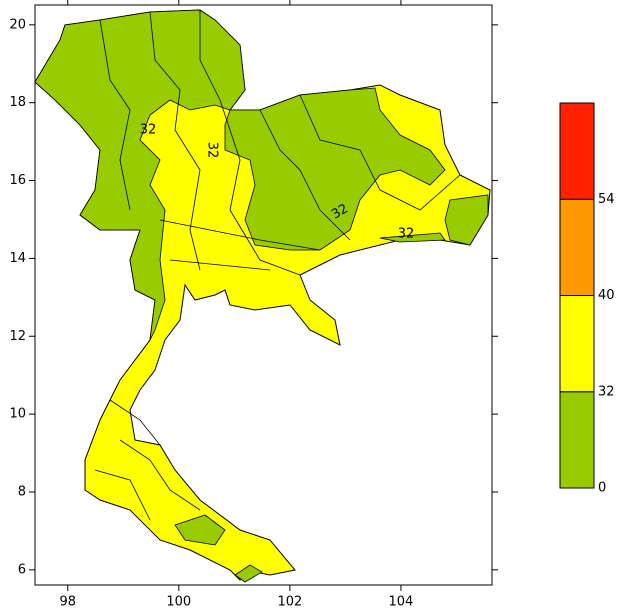  I want to click on y-tick-label: 12, so click(17, 336).